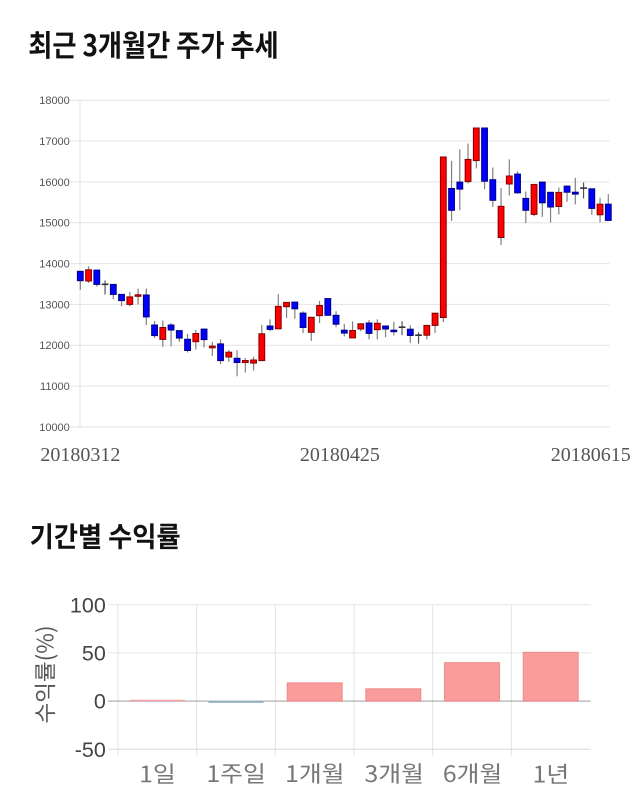 The image size is (640, 810). What do you see at coordinates (54, 428) in the screenshot?
I see `svg-text: 10000` at bounding box center [54, 428].